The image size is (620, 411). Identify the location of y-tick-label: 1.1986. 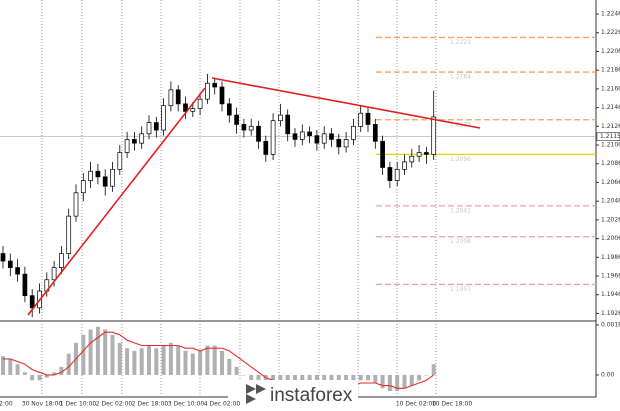
(610, 257).